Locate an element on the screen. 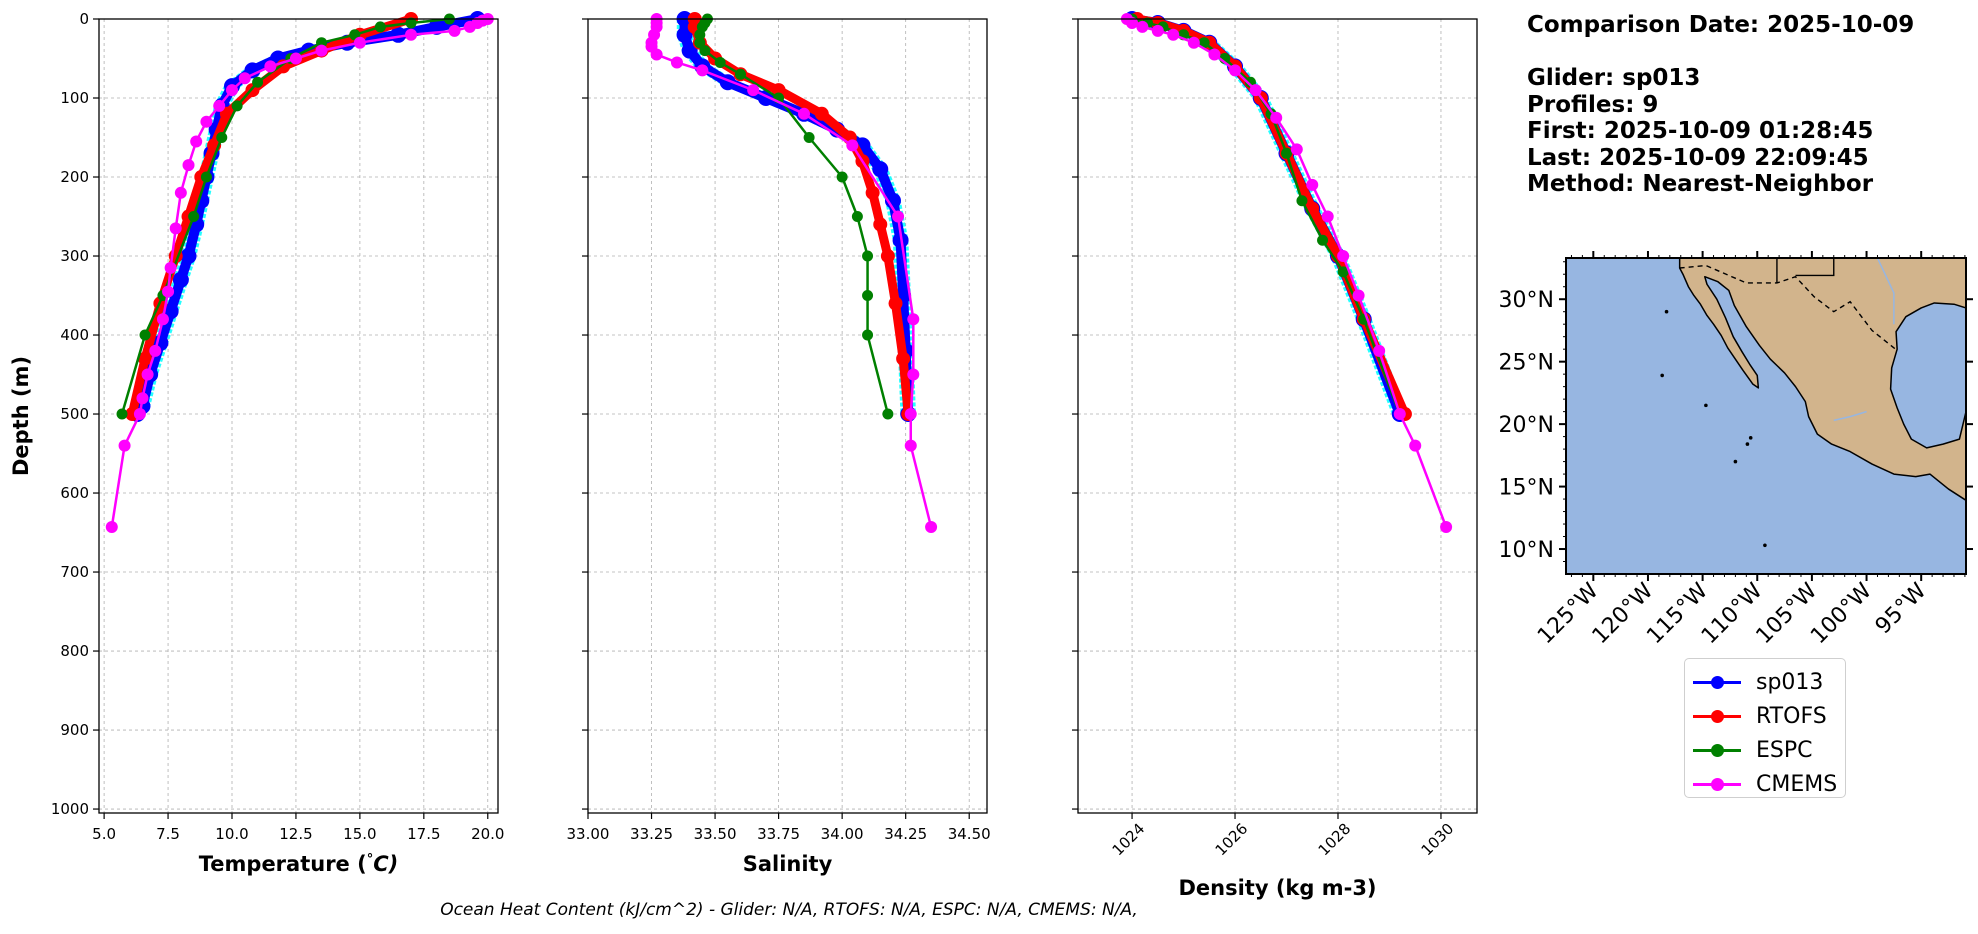 The height and width of the screenshot is (934, 1978). lon-tick-label: 95°W is located at coordinates (1901, 608).